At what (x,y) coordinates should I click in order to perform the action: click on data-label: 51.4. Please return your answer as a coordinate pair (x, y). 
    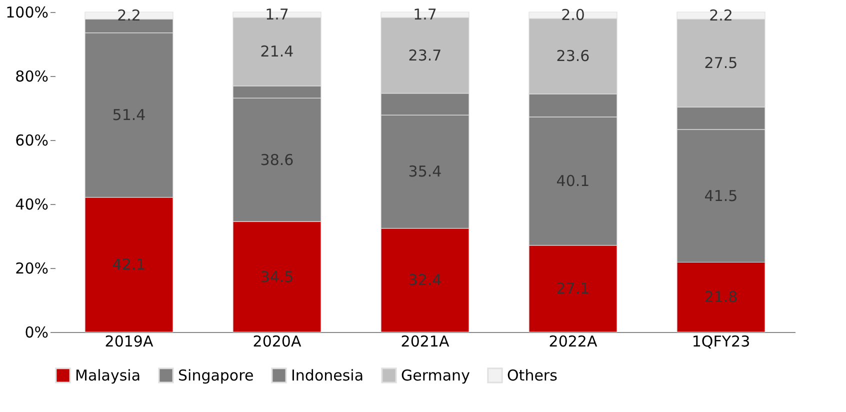
    Looking at the image, I should click on (129, 115).